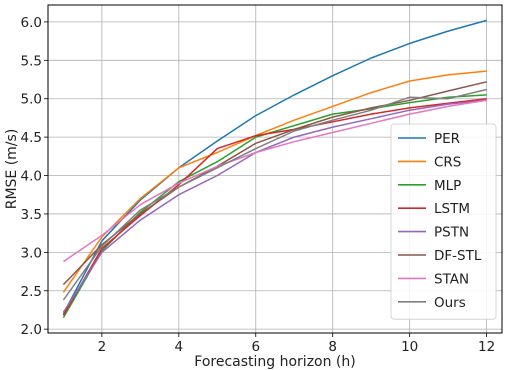 The image size is (506, 370). I want to click on x-tick-label: 10, so click(409, 347).